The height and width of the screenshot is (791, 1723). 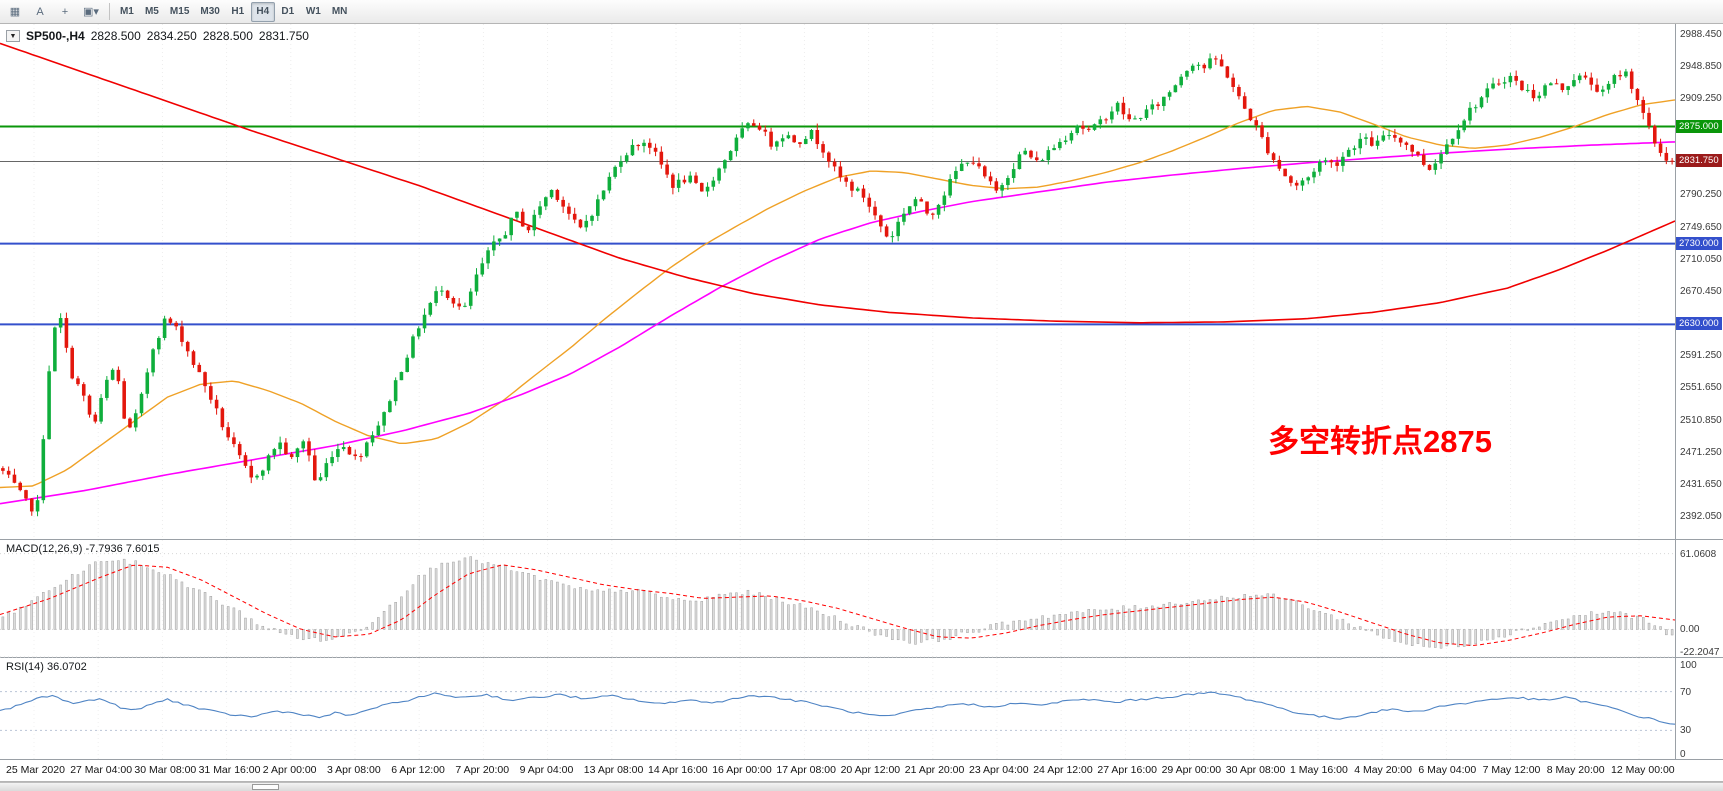 I want to click on time-axis-label: 21 Apr 20:00, so click(x=934, y=770).